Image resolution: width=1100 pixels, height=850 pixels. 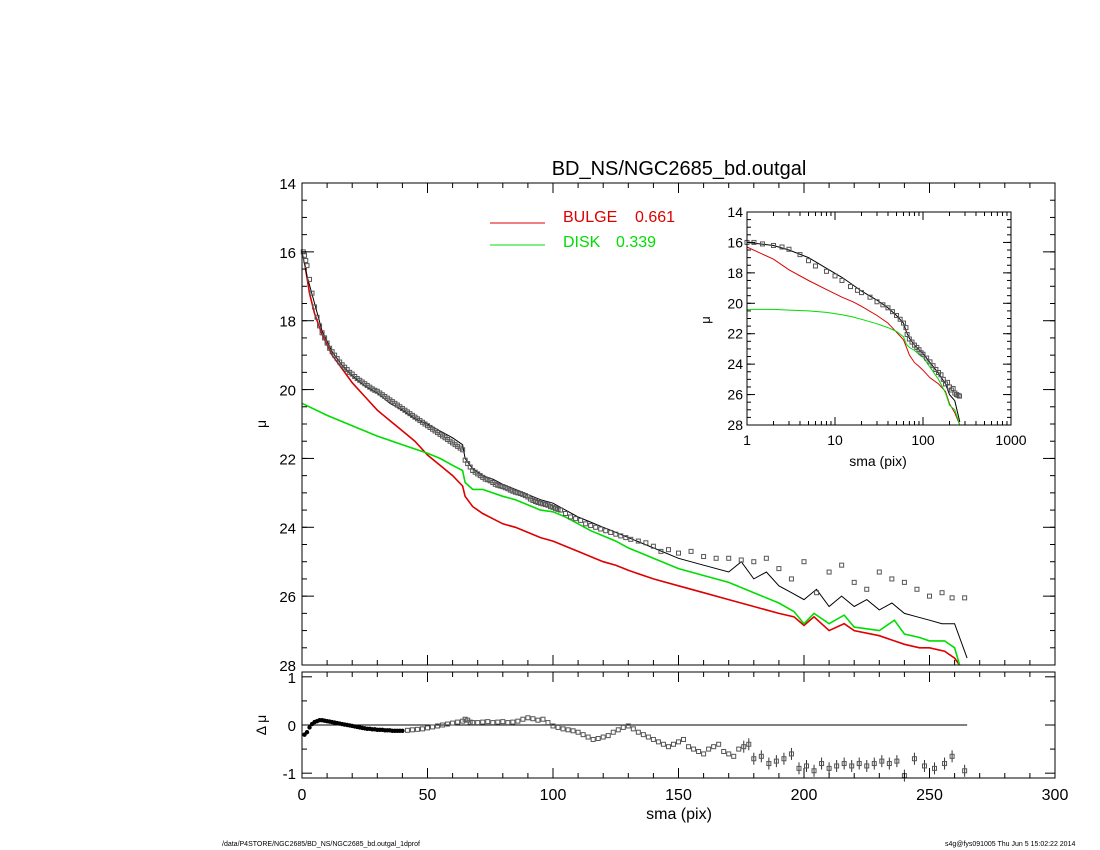 What do you see at coordinates (1010, 844) in the screenshot?
I see `footer-timestamp: s4g@fys091005 Thu Jun 5 15:02:22 2014` at bounding box center [1010, 844].